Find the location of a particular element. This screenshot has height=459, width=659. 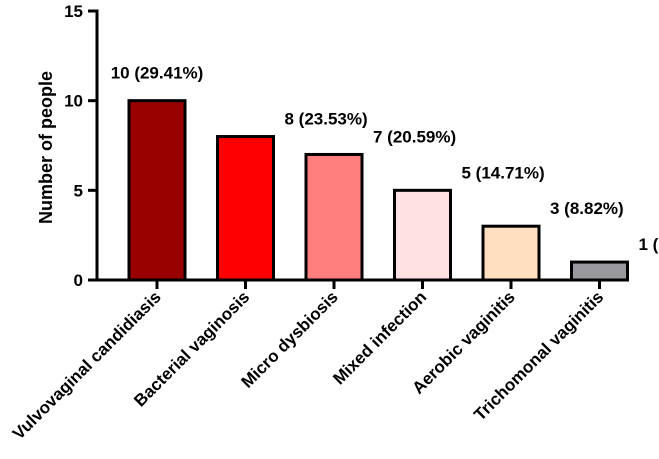

y-axis-title: Number of people is located at coordinates (46, 147).